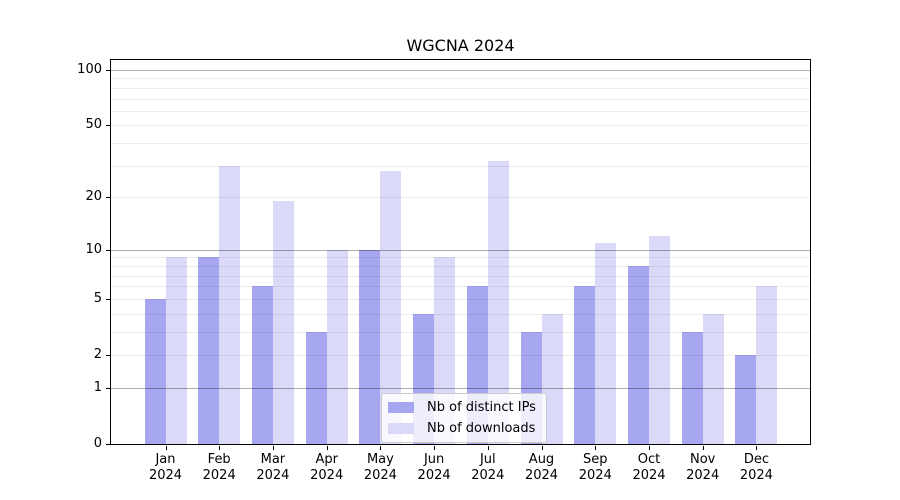 This screenshot has height=500, width=900. Describe the element at coordinates (767, 365) in the screenshot. I see `bar-downloads-dec` at that location.